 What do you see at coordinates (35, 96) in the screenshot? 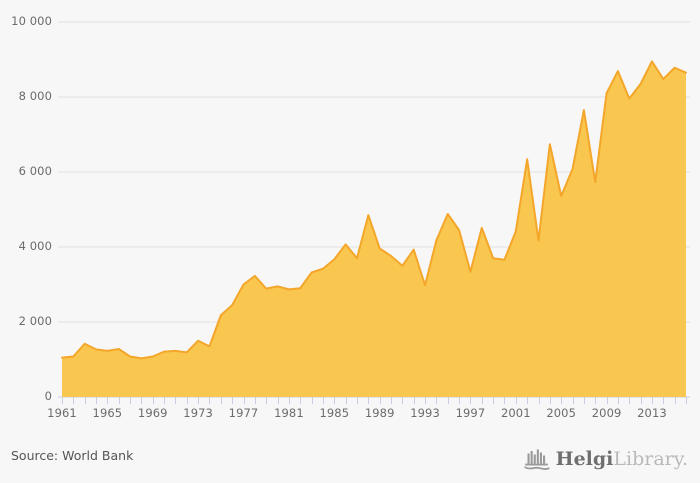
I see `y-axis-tick-label: 8 000` at bounding box center [35, 96].